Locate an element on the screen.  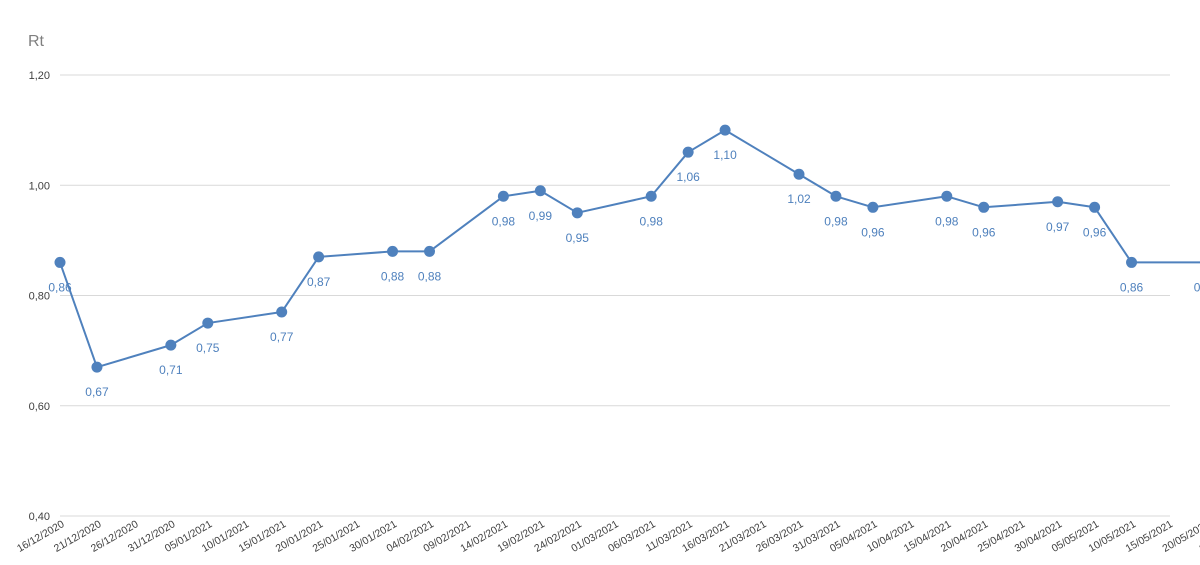
data-label: 0,87 is located at coordinates (319, 282).